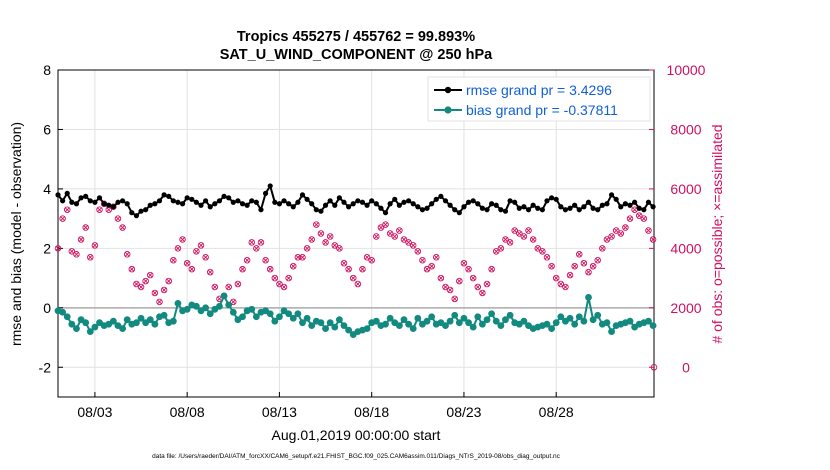  Describe the element at coordinates (16, 234) in the screenshot. I see `y-axis-left-label: rmse and bias (model - observation)` at that location.